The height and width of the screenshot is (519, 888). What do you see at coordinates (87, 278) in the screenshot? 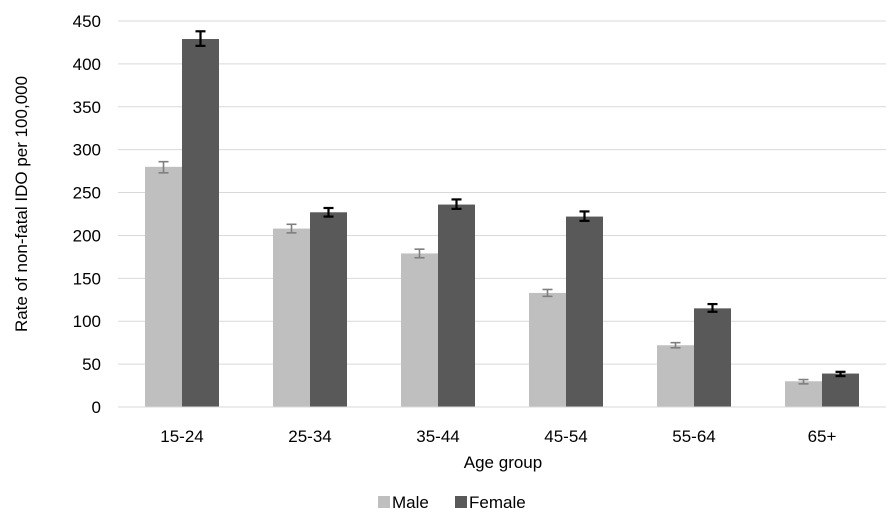
I see `y-tick-label: 150` at bounding box center [87, 278].